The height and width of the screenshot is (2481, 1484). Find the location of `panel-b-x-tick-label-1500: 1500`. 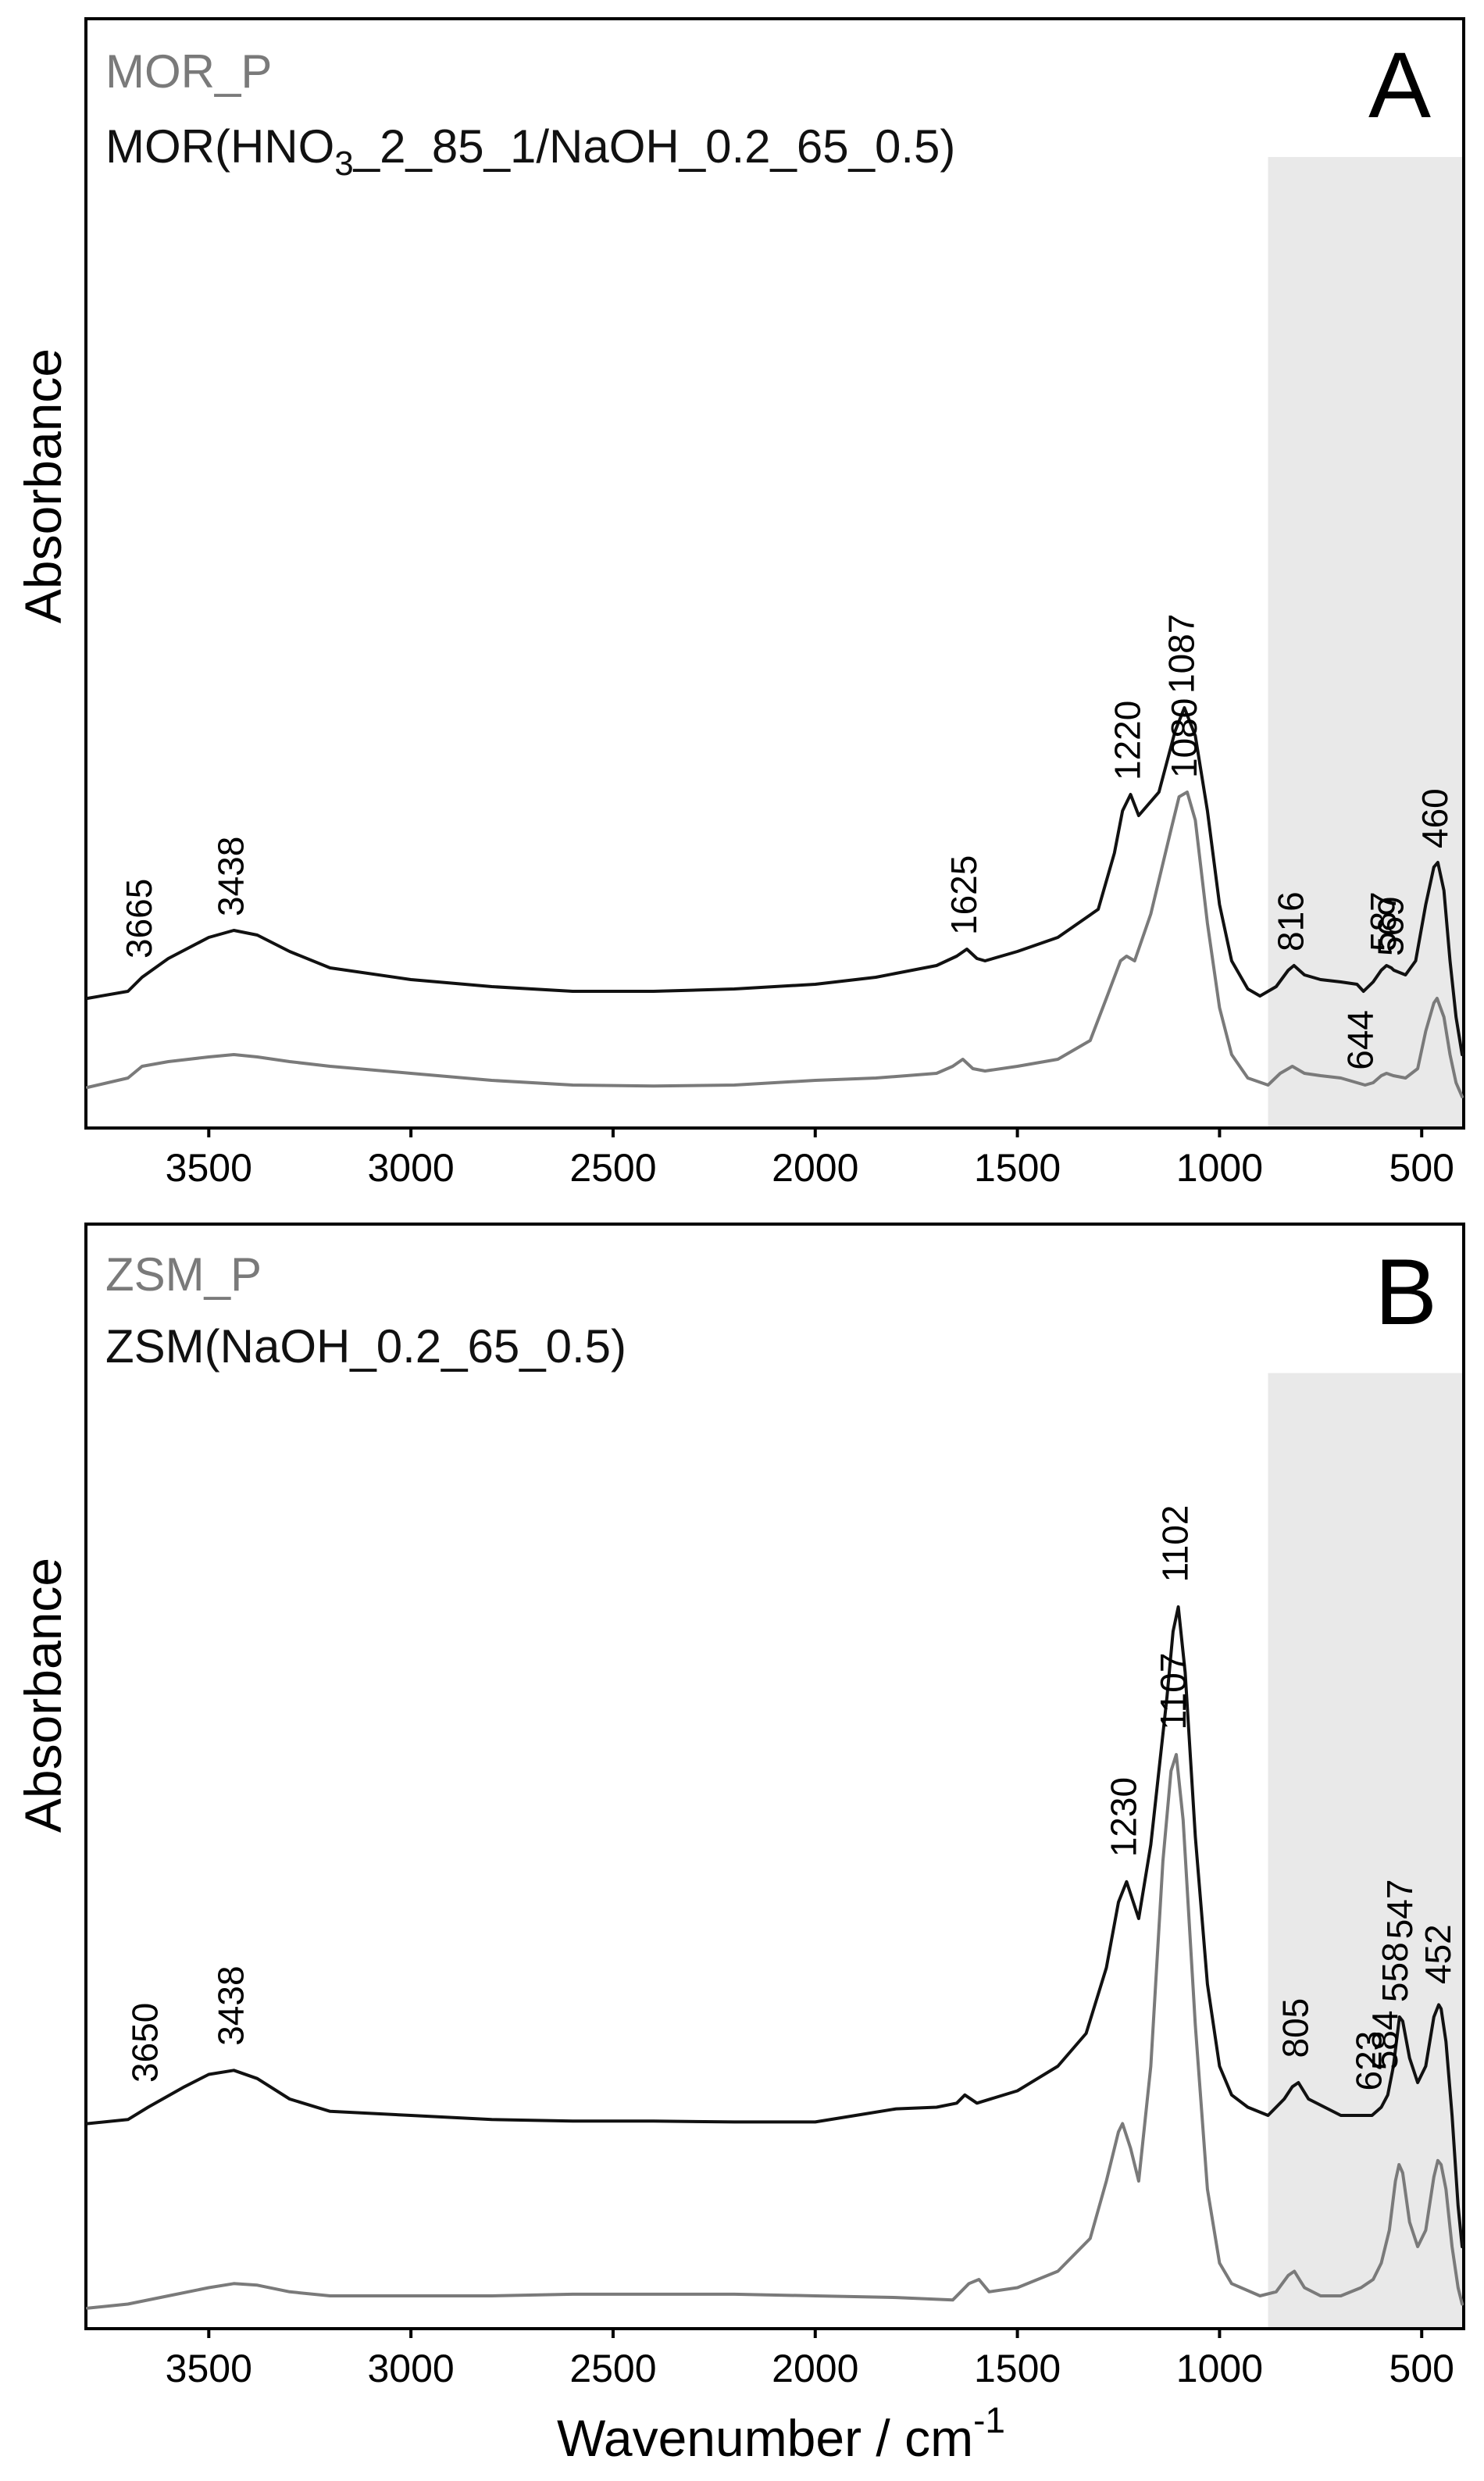

panel-b-x-tick-label-1500: 1500 is located at coordinates (1017, 2368).